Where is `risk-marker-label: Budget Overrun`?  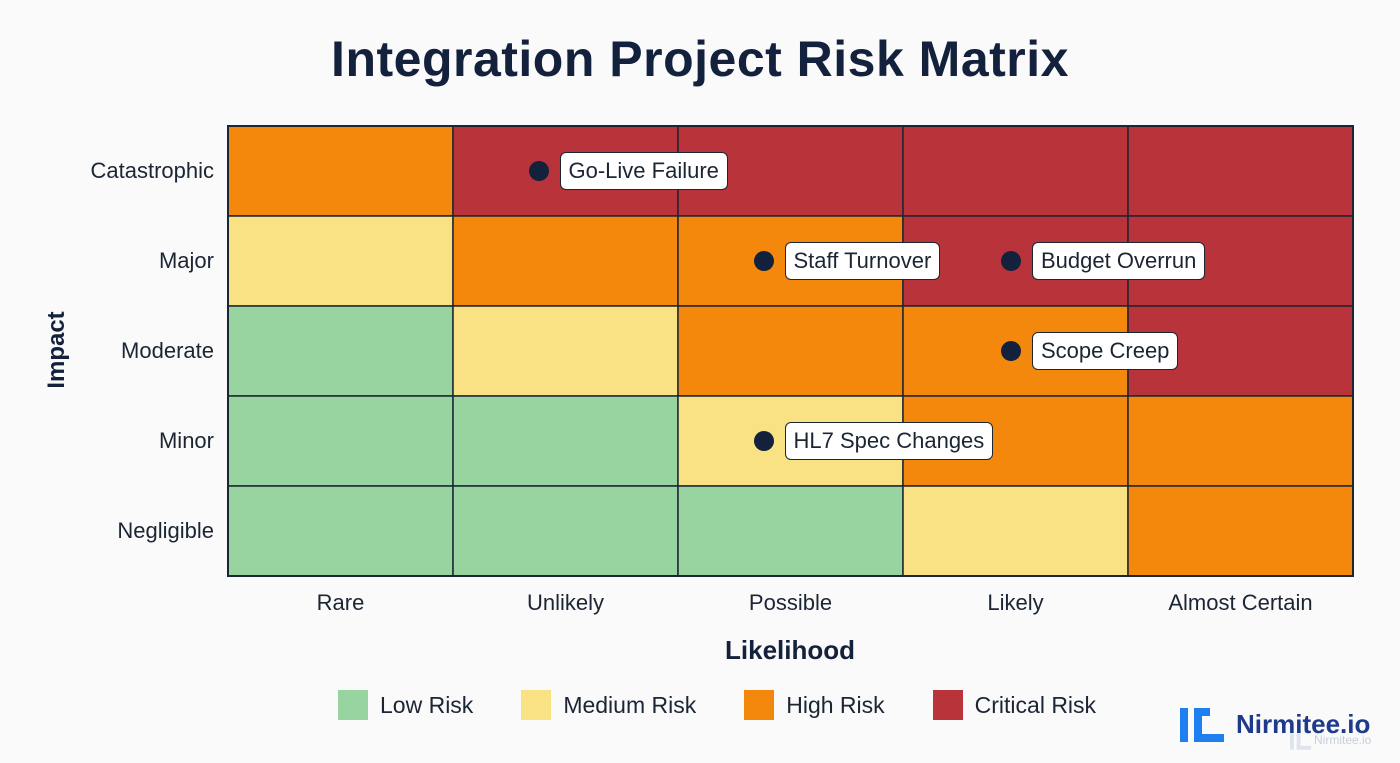 risk-marker-label: Budget Overrun is located at coordinates (1119, 261).